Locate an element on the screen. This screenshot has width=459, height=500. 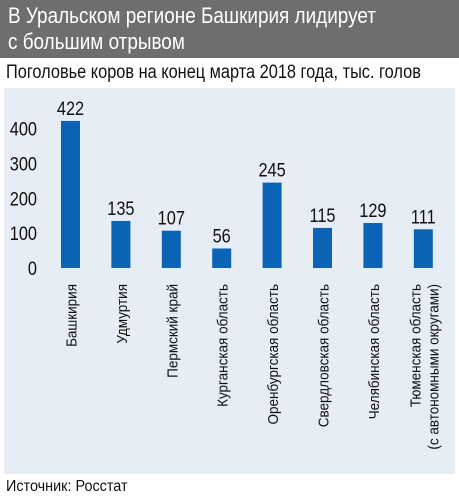
title-line-2: с большим отрывом is located at coordinates (96, 41).